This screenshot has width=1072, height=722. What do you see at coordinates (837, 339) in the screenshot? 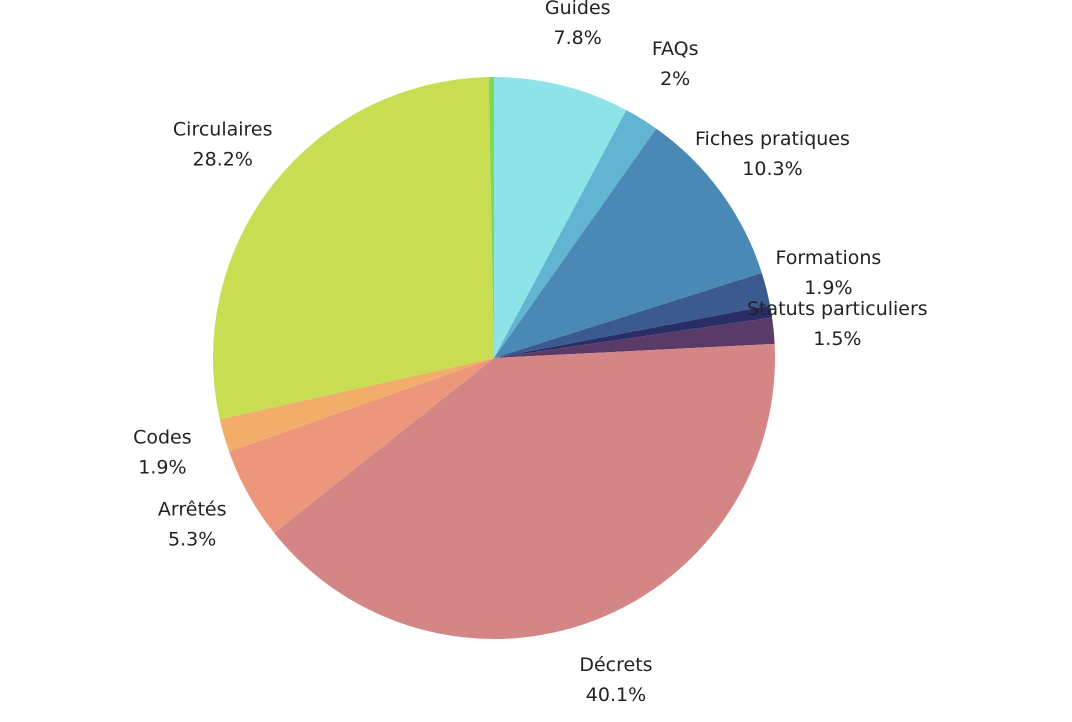
I see `slice-value: 1.5%` at bounding box center [837, 339].